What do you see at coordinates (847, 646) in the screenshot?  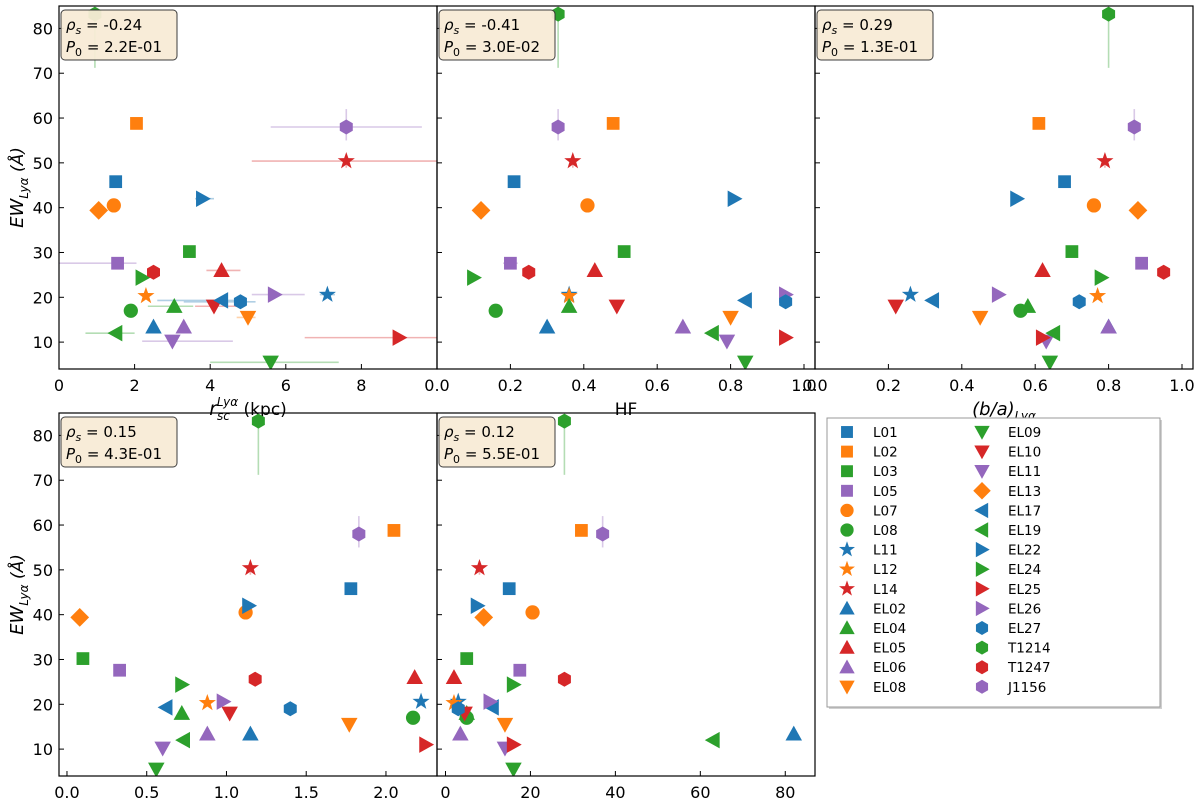 I see `legend-marker-EL05` at bounding box center [847, 646].